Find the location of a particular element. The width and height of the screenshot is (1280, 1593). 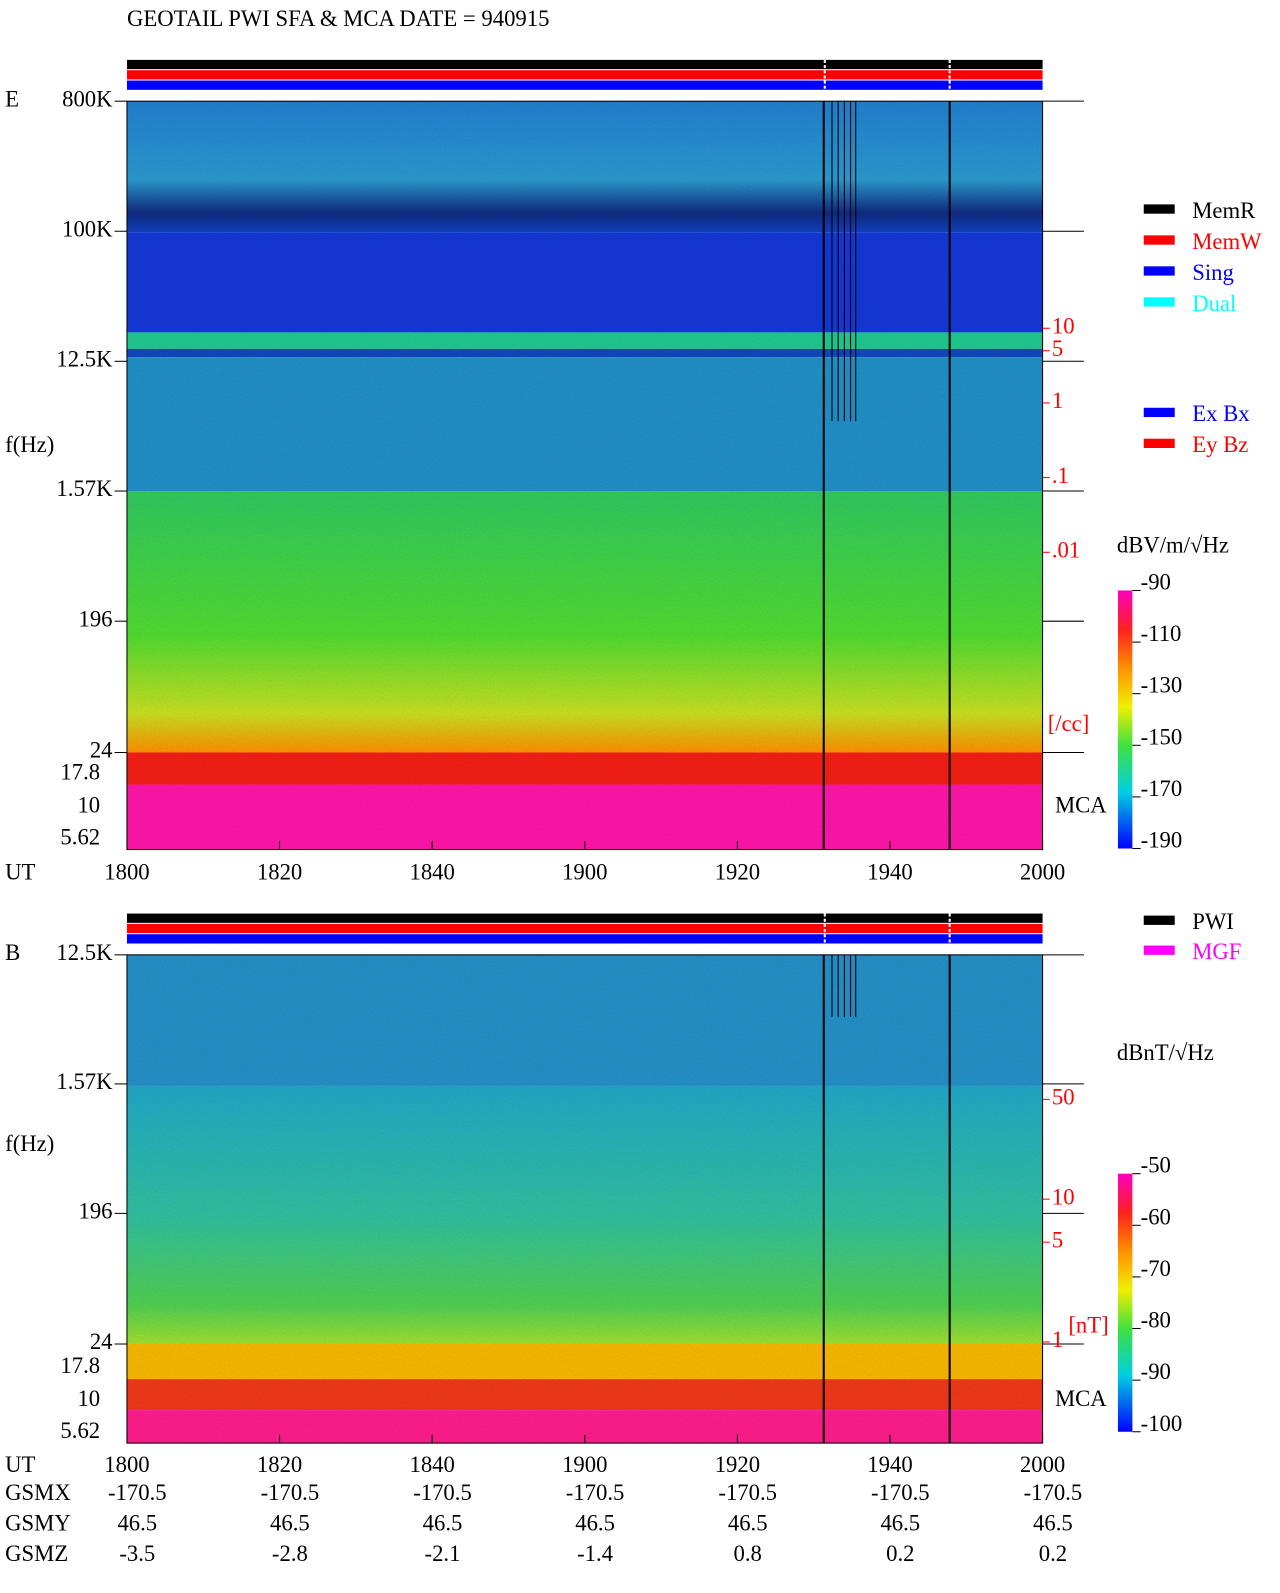

panel-label: E is located at coordinates (12, 98).